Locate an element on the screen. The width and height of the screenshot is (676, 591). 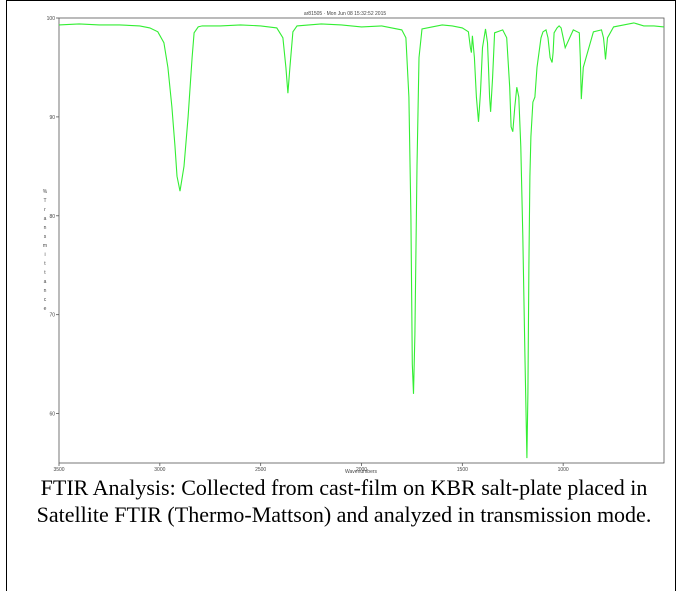
x-tick-label: 1500 is located at coordinates (462, 470).